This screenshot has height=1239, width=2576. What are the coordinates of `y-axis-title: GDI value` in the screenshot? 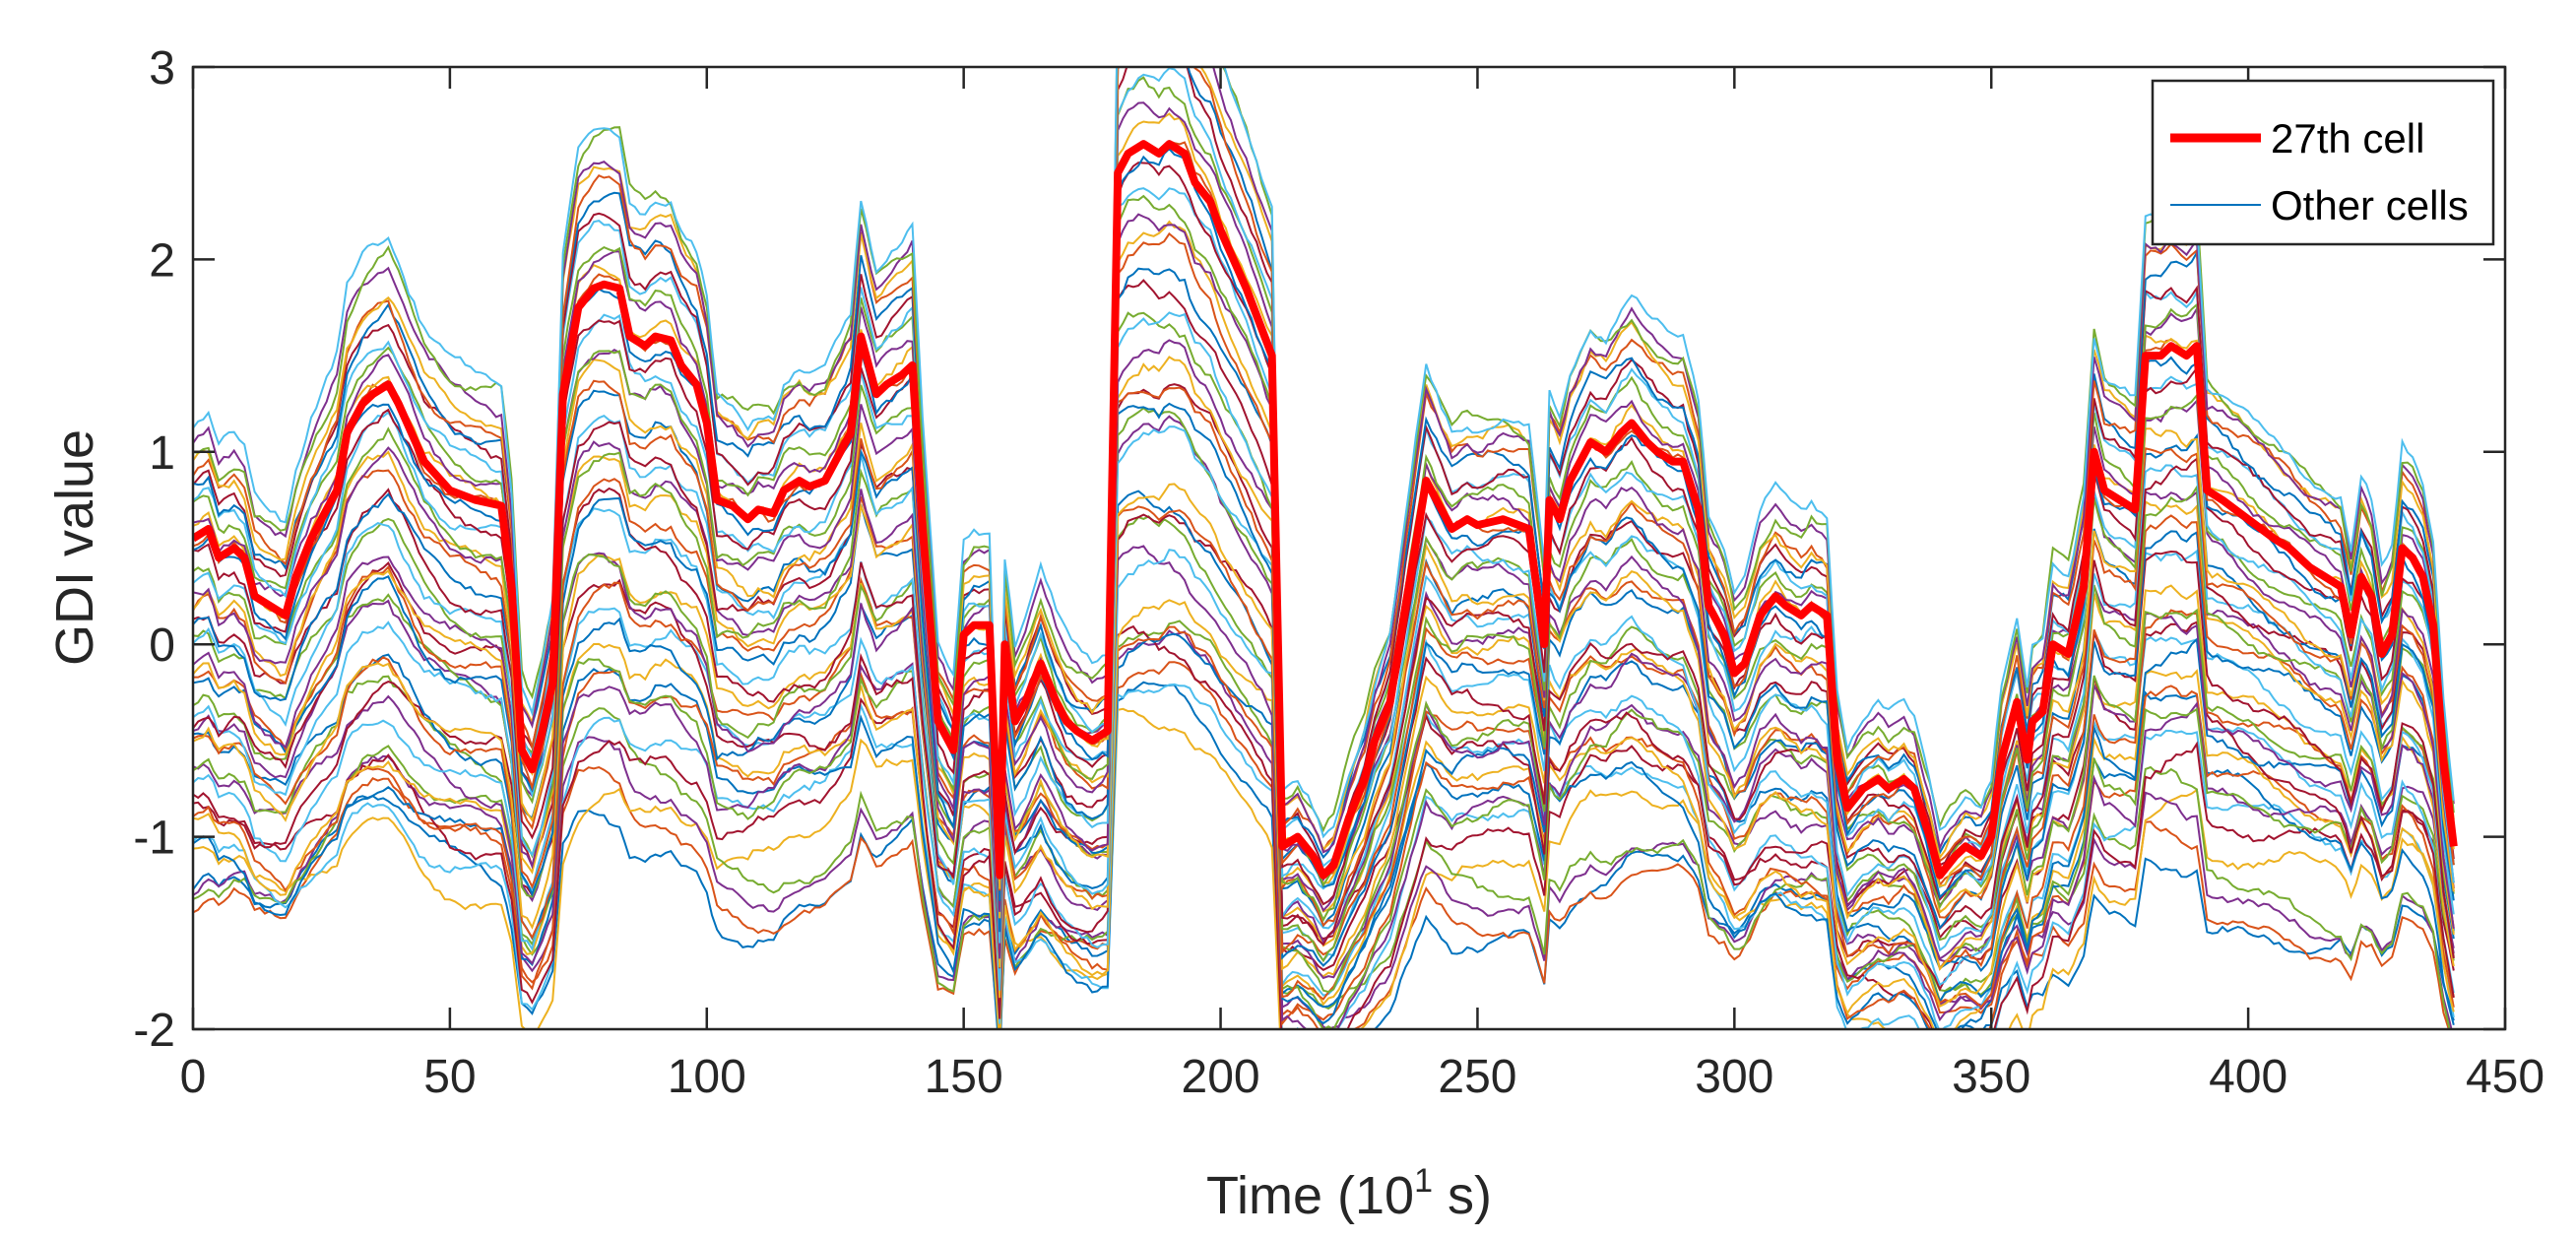 It's located at (74, 547).